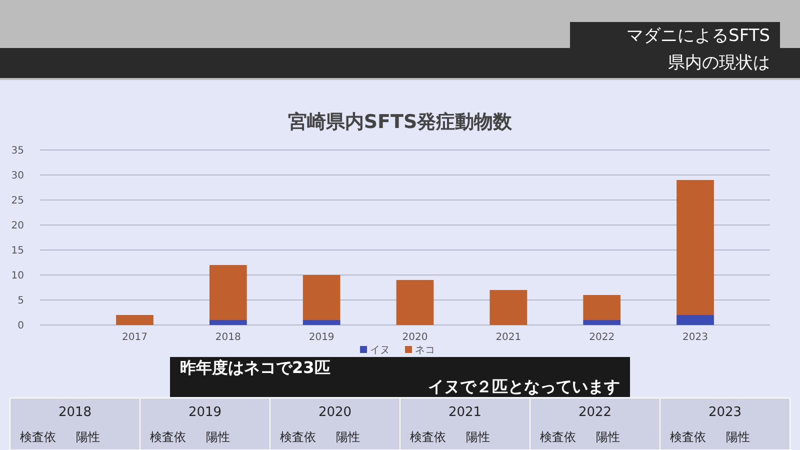  Describe the element at coordinates (17, 201) in the screenshot. I see `y-tick-label: 25` at that location.